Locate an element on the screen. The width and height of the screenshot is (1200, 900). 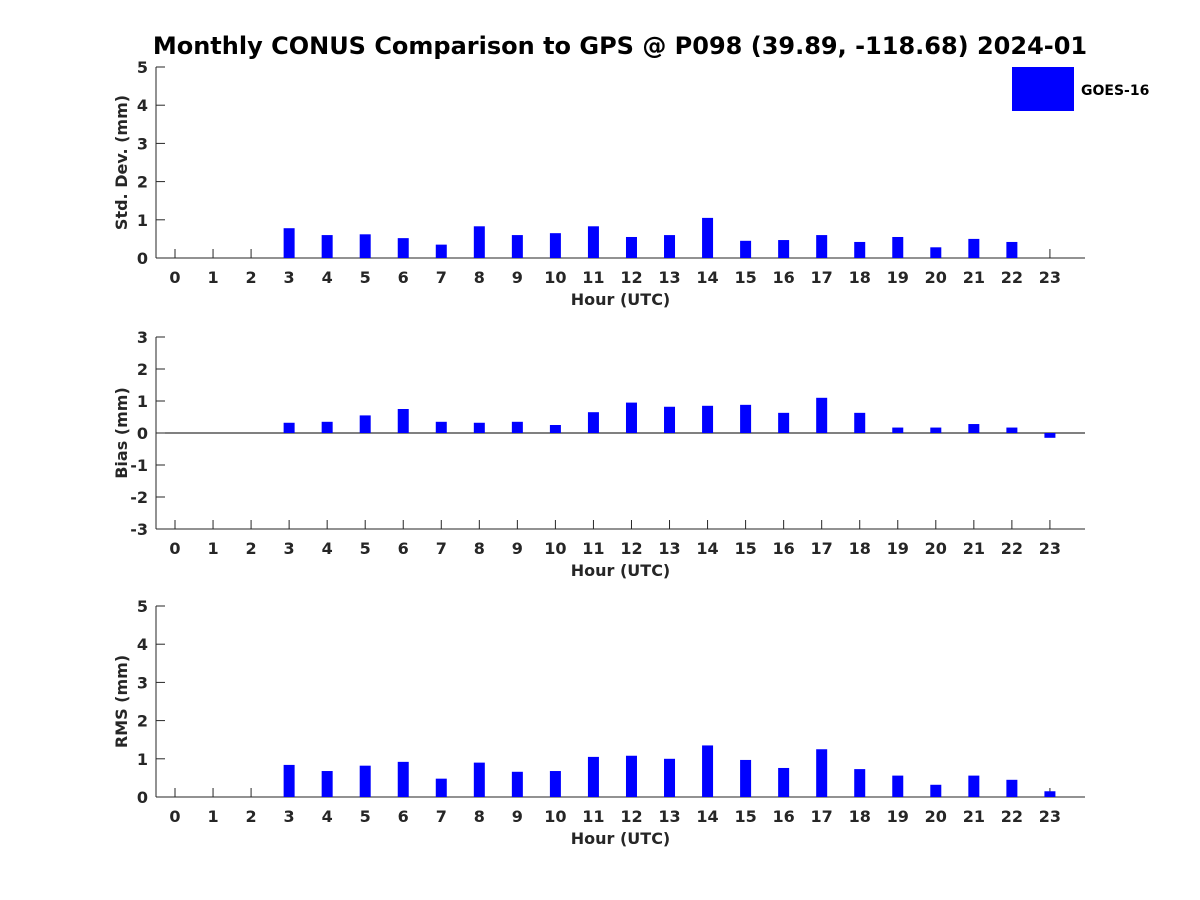
bias-x-tick-label: 19 is located at coordinates (898, 548).